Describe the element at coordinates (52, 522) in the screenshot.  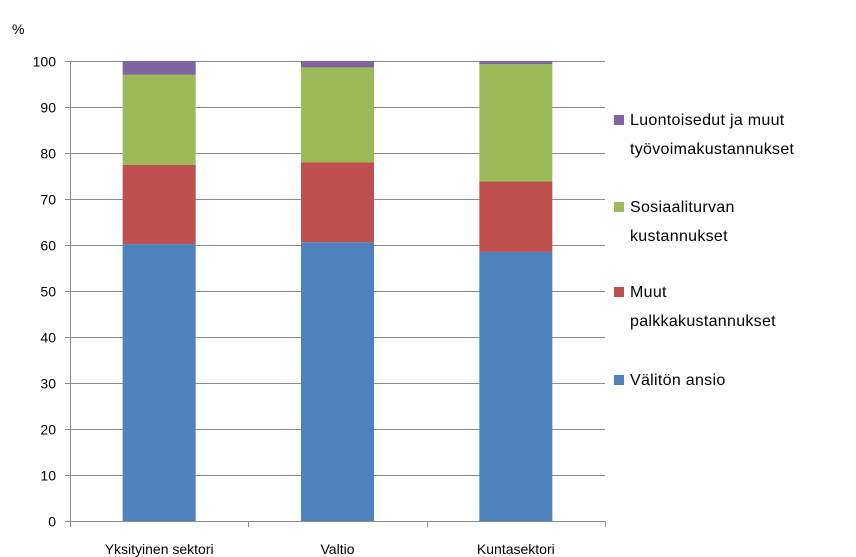
I see `y-tick-label: 0` at that location.